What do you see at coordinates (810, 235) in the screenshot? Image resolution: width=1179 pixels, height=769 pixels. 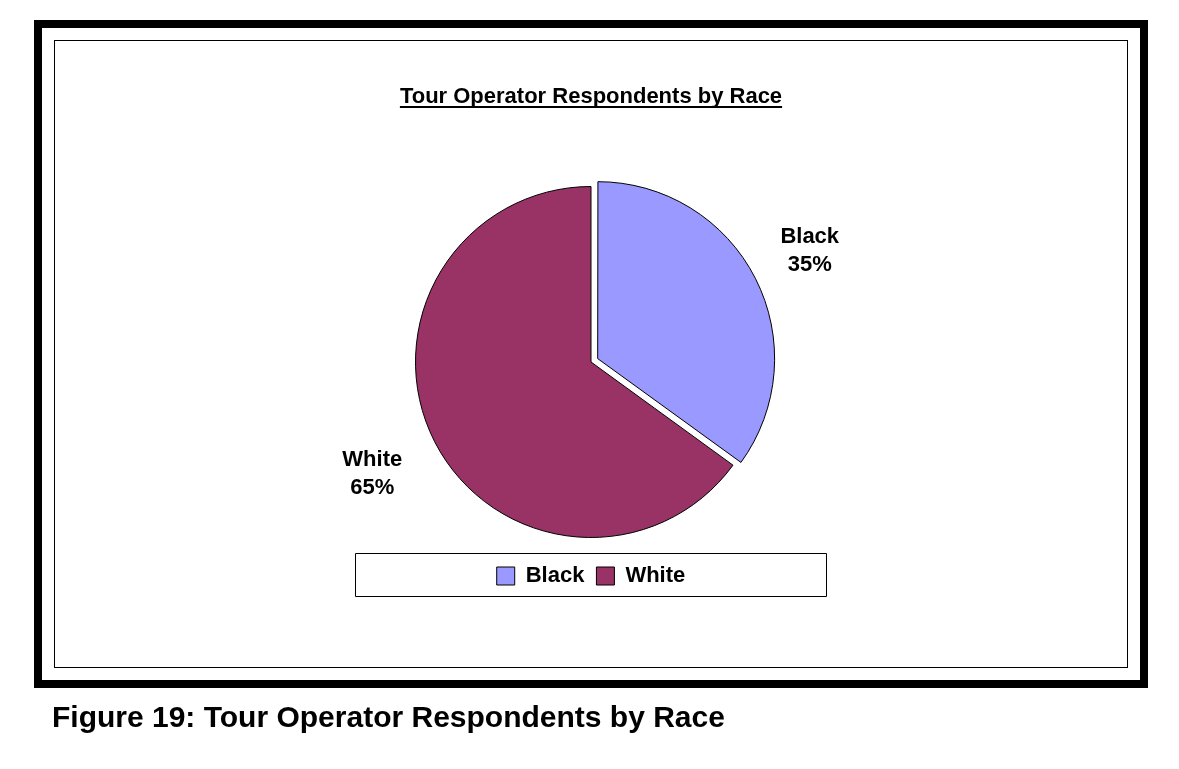 I see `slice-label: Black` at bounding box center [810, 235].